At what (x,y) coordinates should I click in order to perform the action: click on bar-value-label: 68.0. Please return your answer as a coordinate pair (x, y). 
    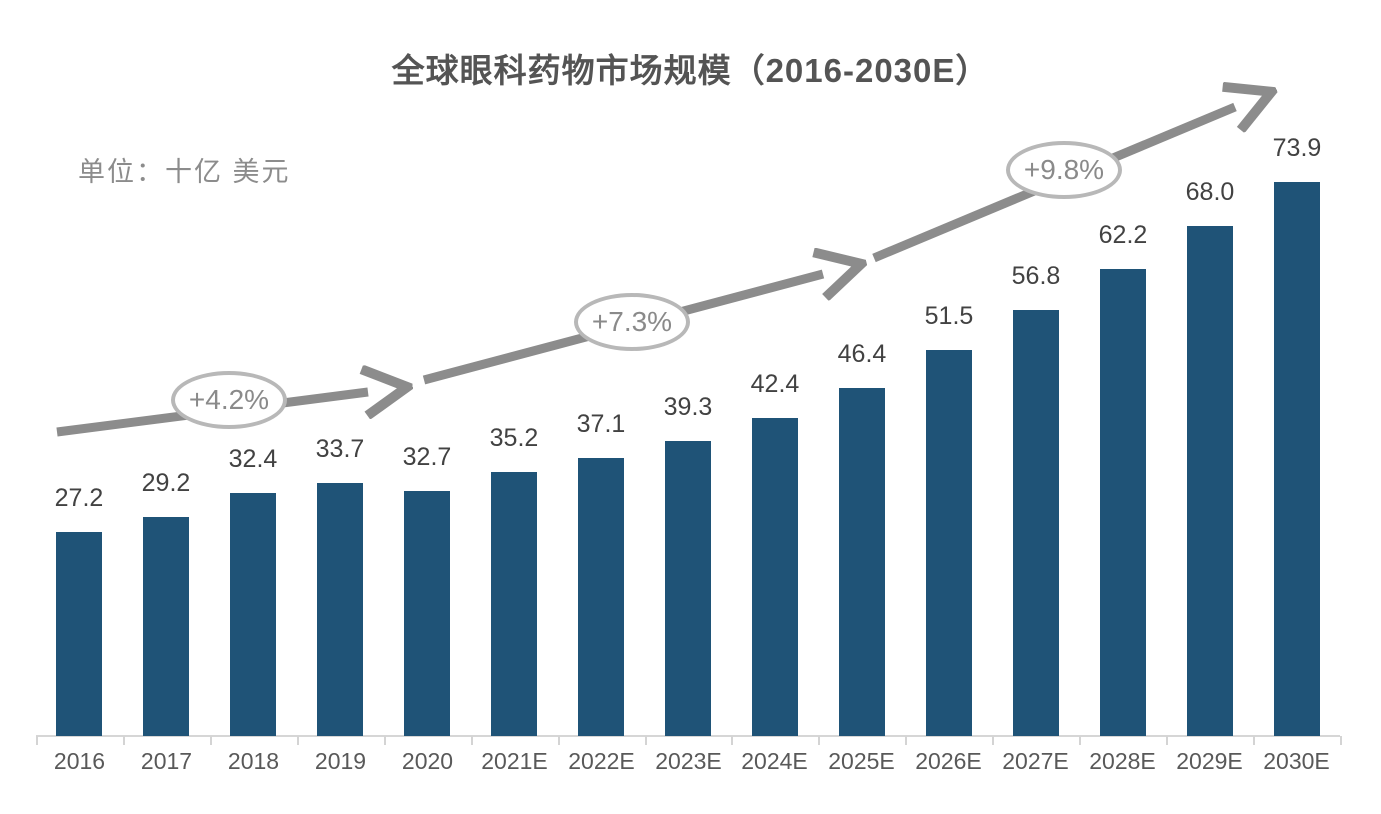
    Looking at the image, I should click on (1210, 192).